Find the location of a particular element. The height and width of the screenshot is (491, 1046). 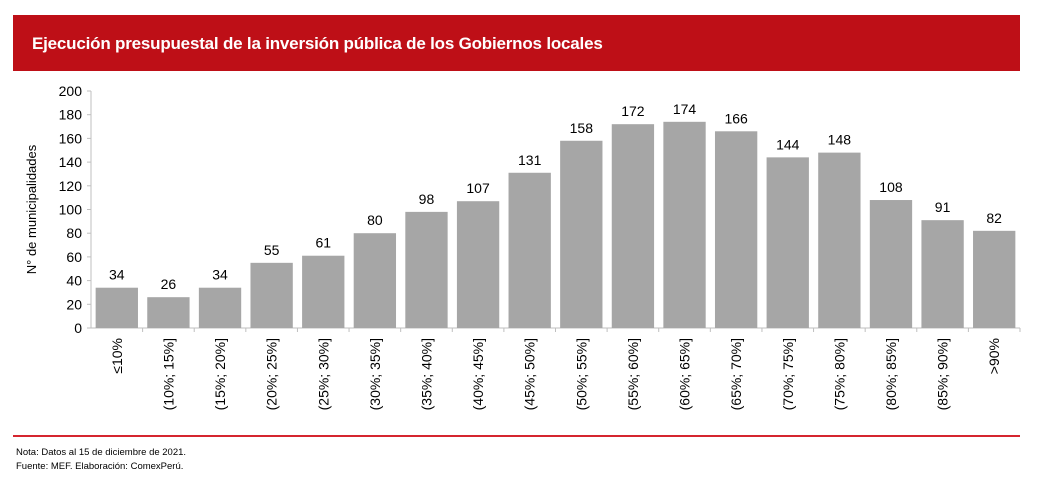

y-tick-label: 120 is located at coordinates (71, 186).